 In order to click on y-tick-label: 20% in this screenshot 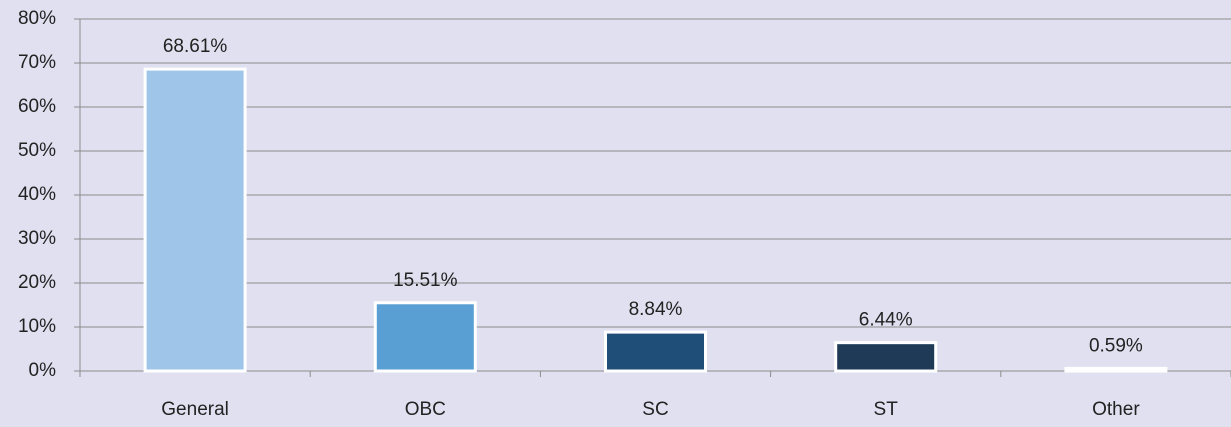, I will do `click(37, 282)`.